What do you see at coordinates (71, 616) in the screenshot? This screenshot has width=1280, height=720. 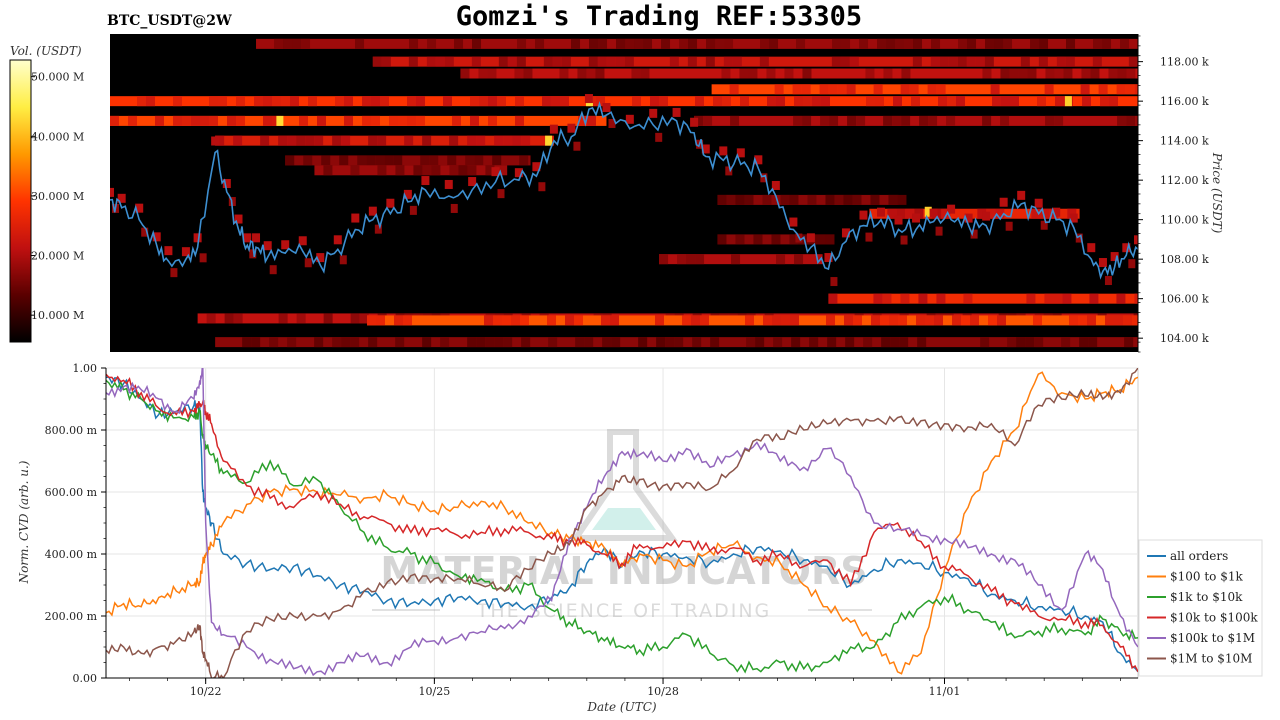 I see `cvd-y-tick-label: 200.00 m` at bounding box center [71, 616].